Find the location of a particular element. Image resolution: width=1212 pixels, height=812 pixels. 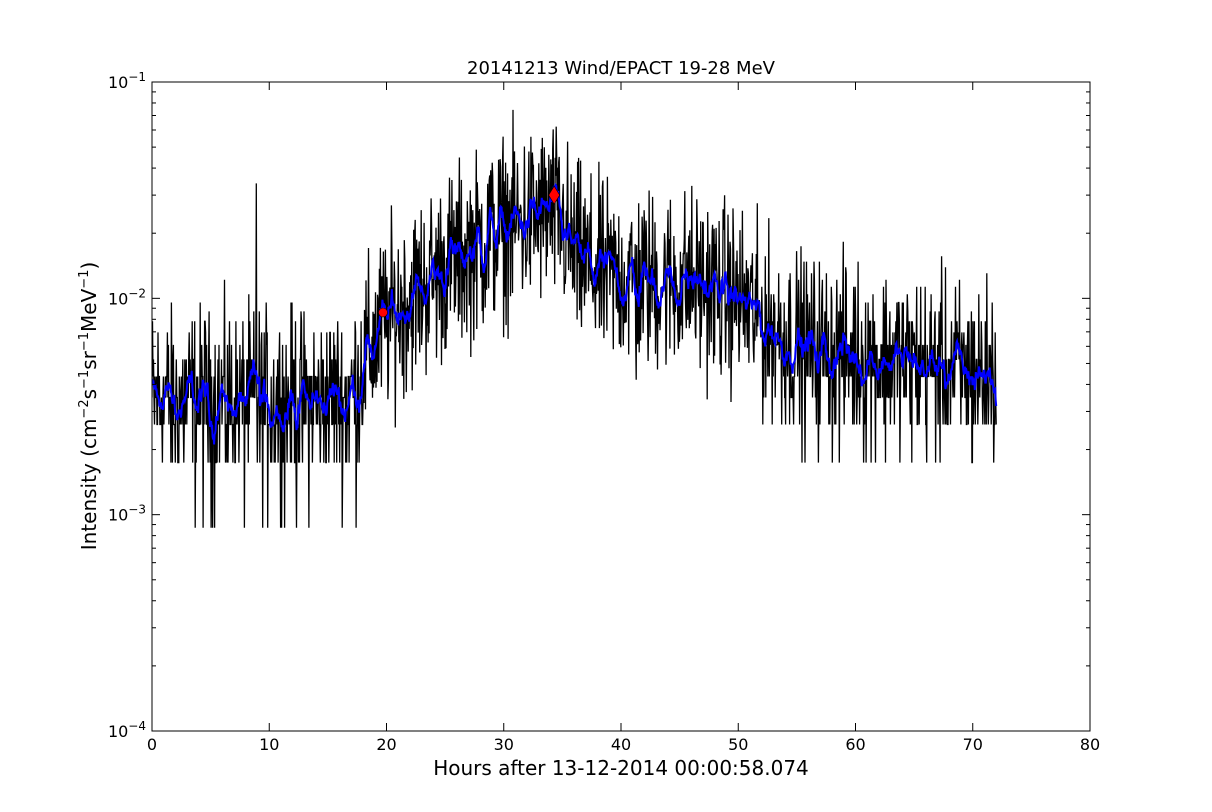

y-label-sup-3: −1 is located at coordinates (84, 341).